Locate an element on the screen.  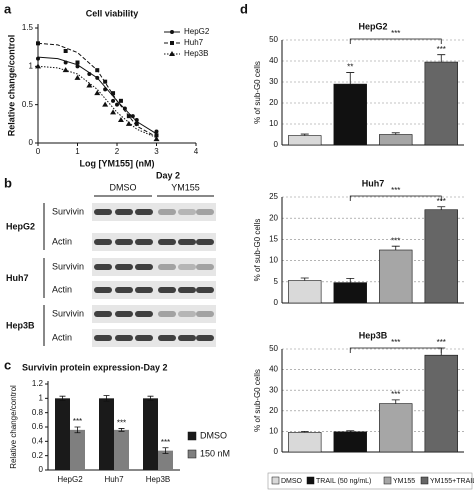
x-tick-label: 3 is located at coordinates (156, 151).